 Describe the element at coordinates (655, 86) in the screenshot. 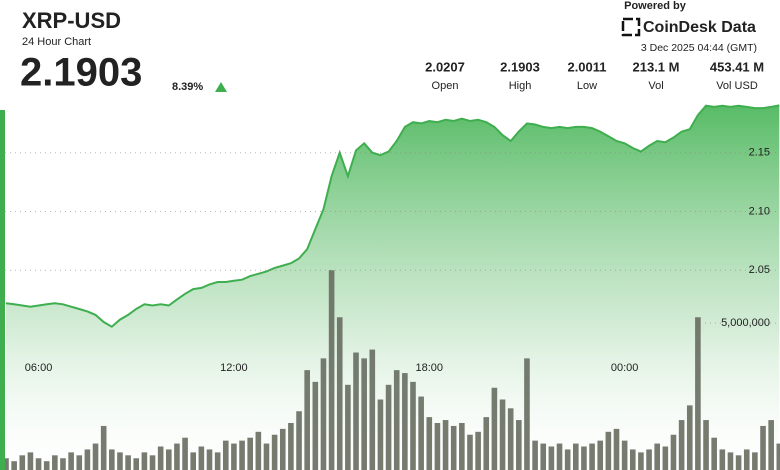

I see `stat-label: Vol` at that location.